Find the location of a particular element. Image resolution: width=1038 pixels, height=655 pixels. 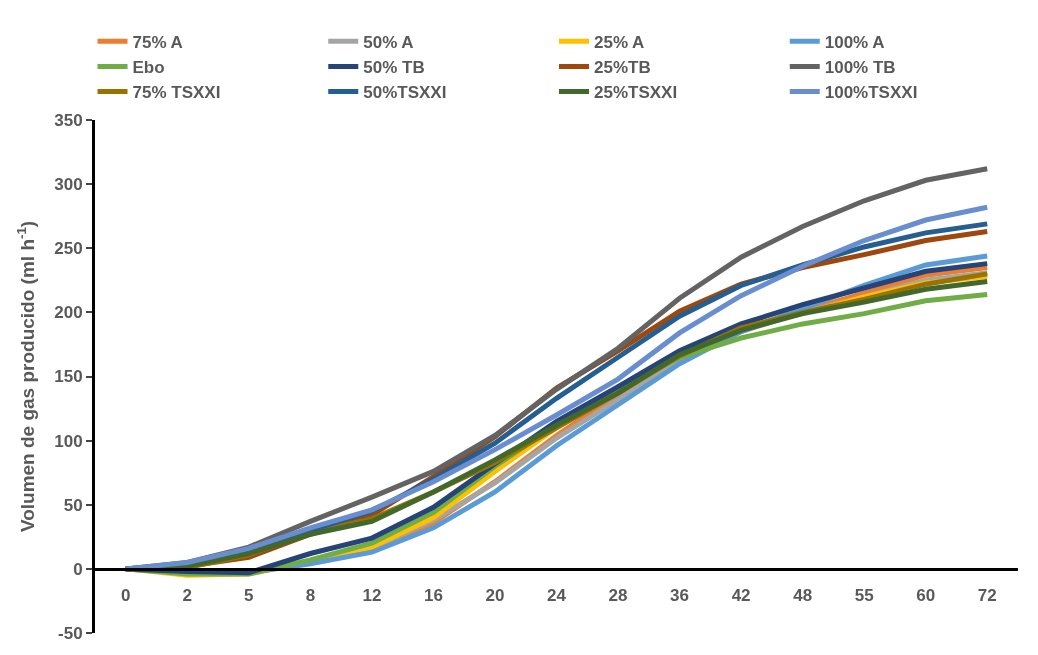

x-tick-label: 5 is located at coordinates (249, 596).